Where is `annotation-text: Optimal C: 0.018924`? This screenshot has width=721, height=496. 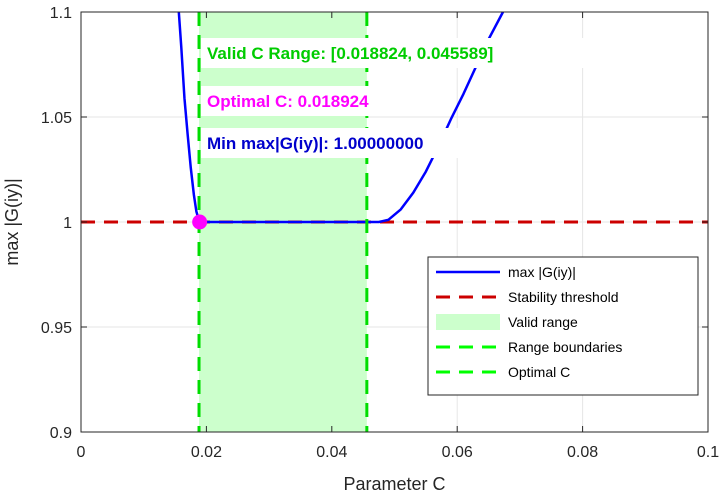 annotation-text: Optimal C: 0.018924 is located at coordinates (288, 101).